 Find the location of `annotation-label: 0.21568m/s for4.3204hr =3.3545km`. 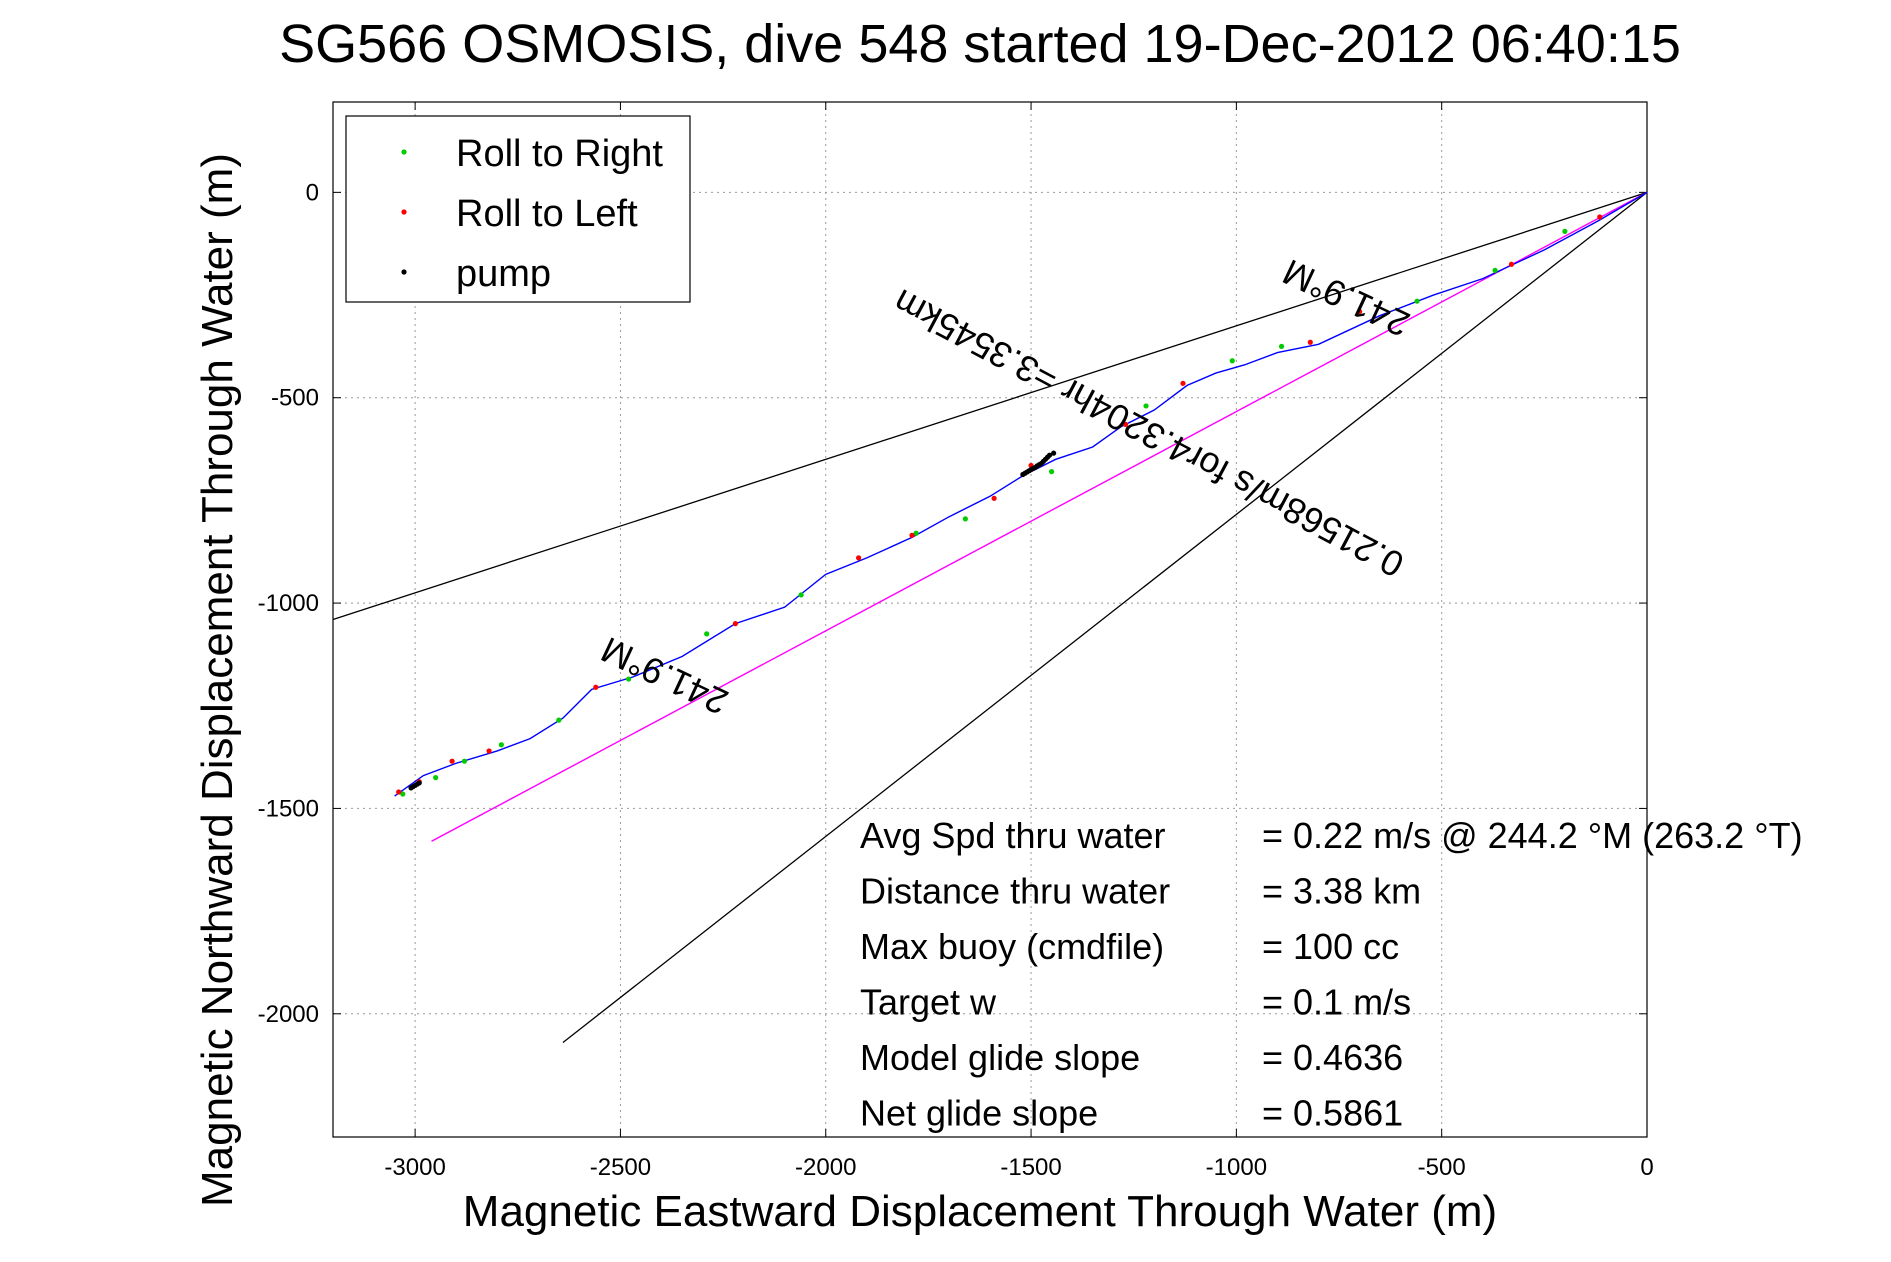

annotation-label: 0.21568m/s for4.3204hr =3.3545km is located at coordinates (1149, 433).